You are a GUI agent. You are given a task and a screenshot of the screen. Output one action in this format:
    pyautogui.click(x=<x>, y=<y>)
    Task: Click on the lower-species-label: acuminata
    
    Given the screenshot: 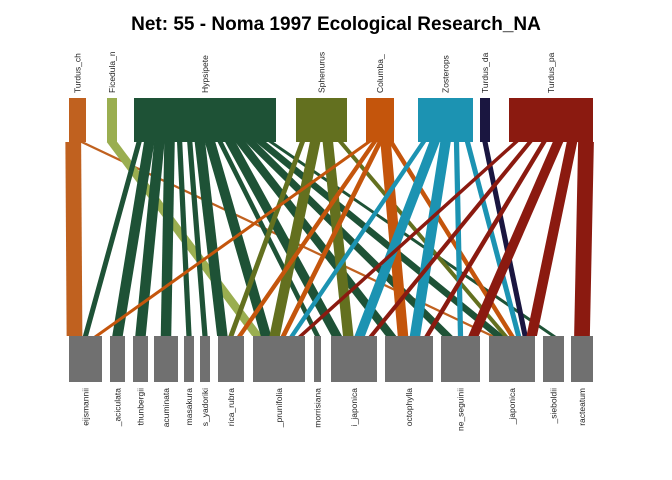 What is the action you would take?
    pyautogui.click(x=166, y=407)
    